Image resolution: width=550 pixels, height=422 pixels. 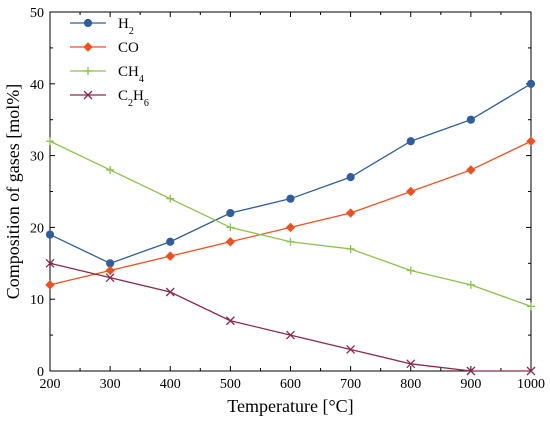 I want to click on y-tick-label: 40, so click(x=37, y=85).